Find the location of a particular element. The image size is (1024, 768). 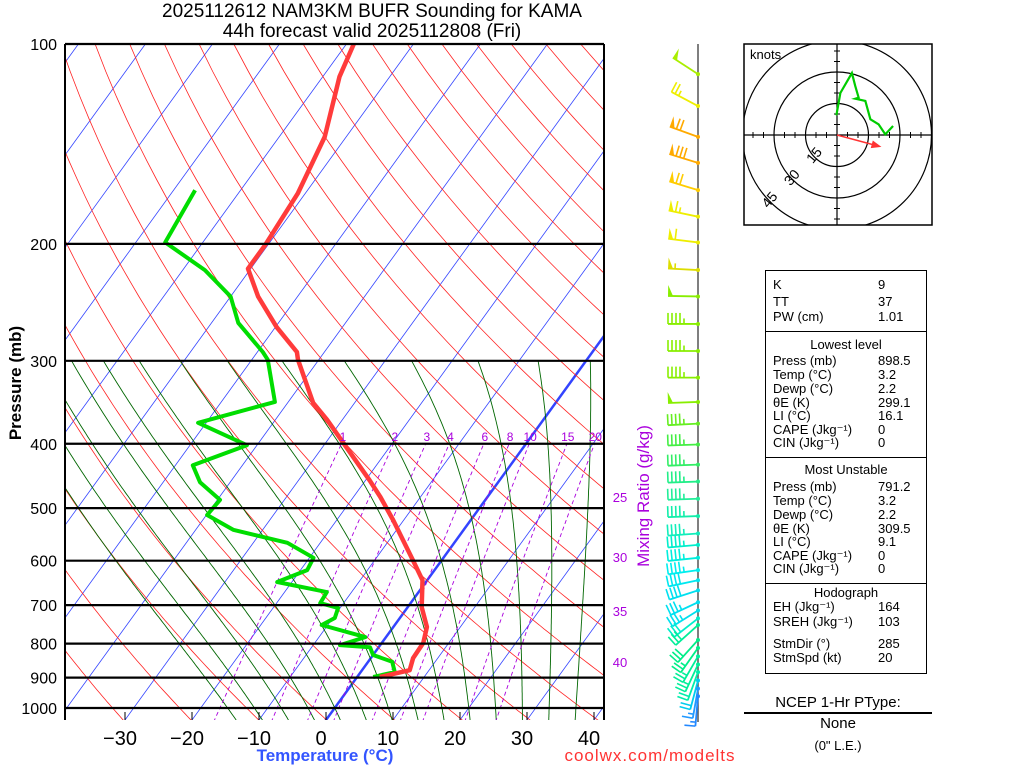

hodograph-units-label: knots is located at coordinates (766, 54).